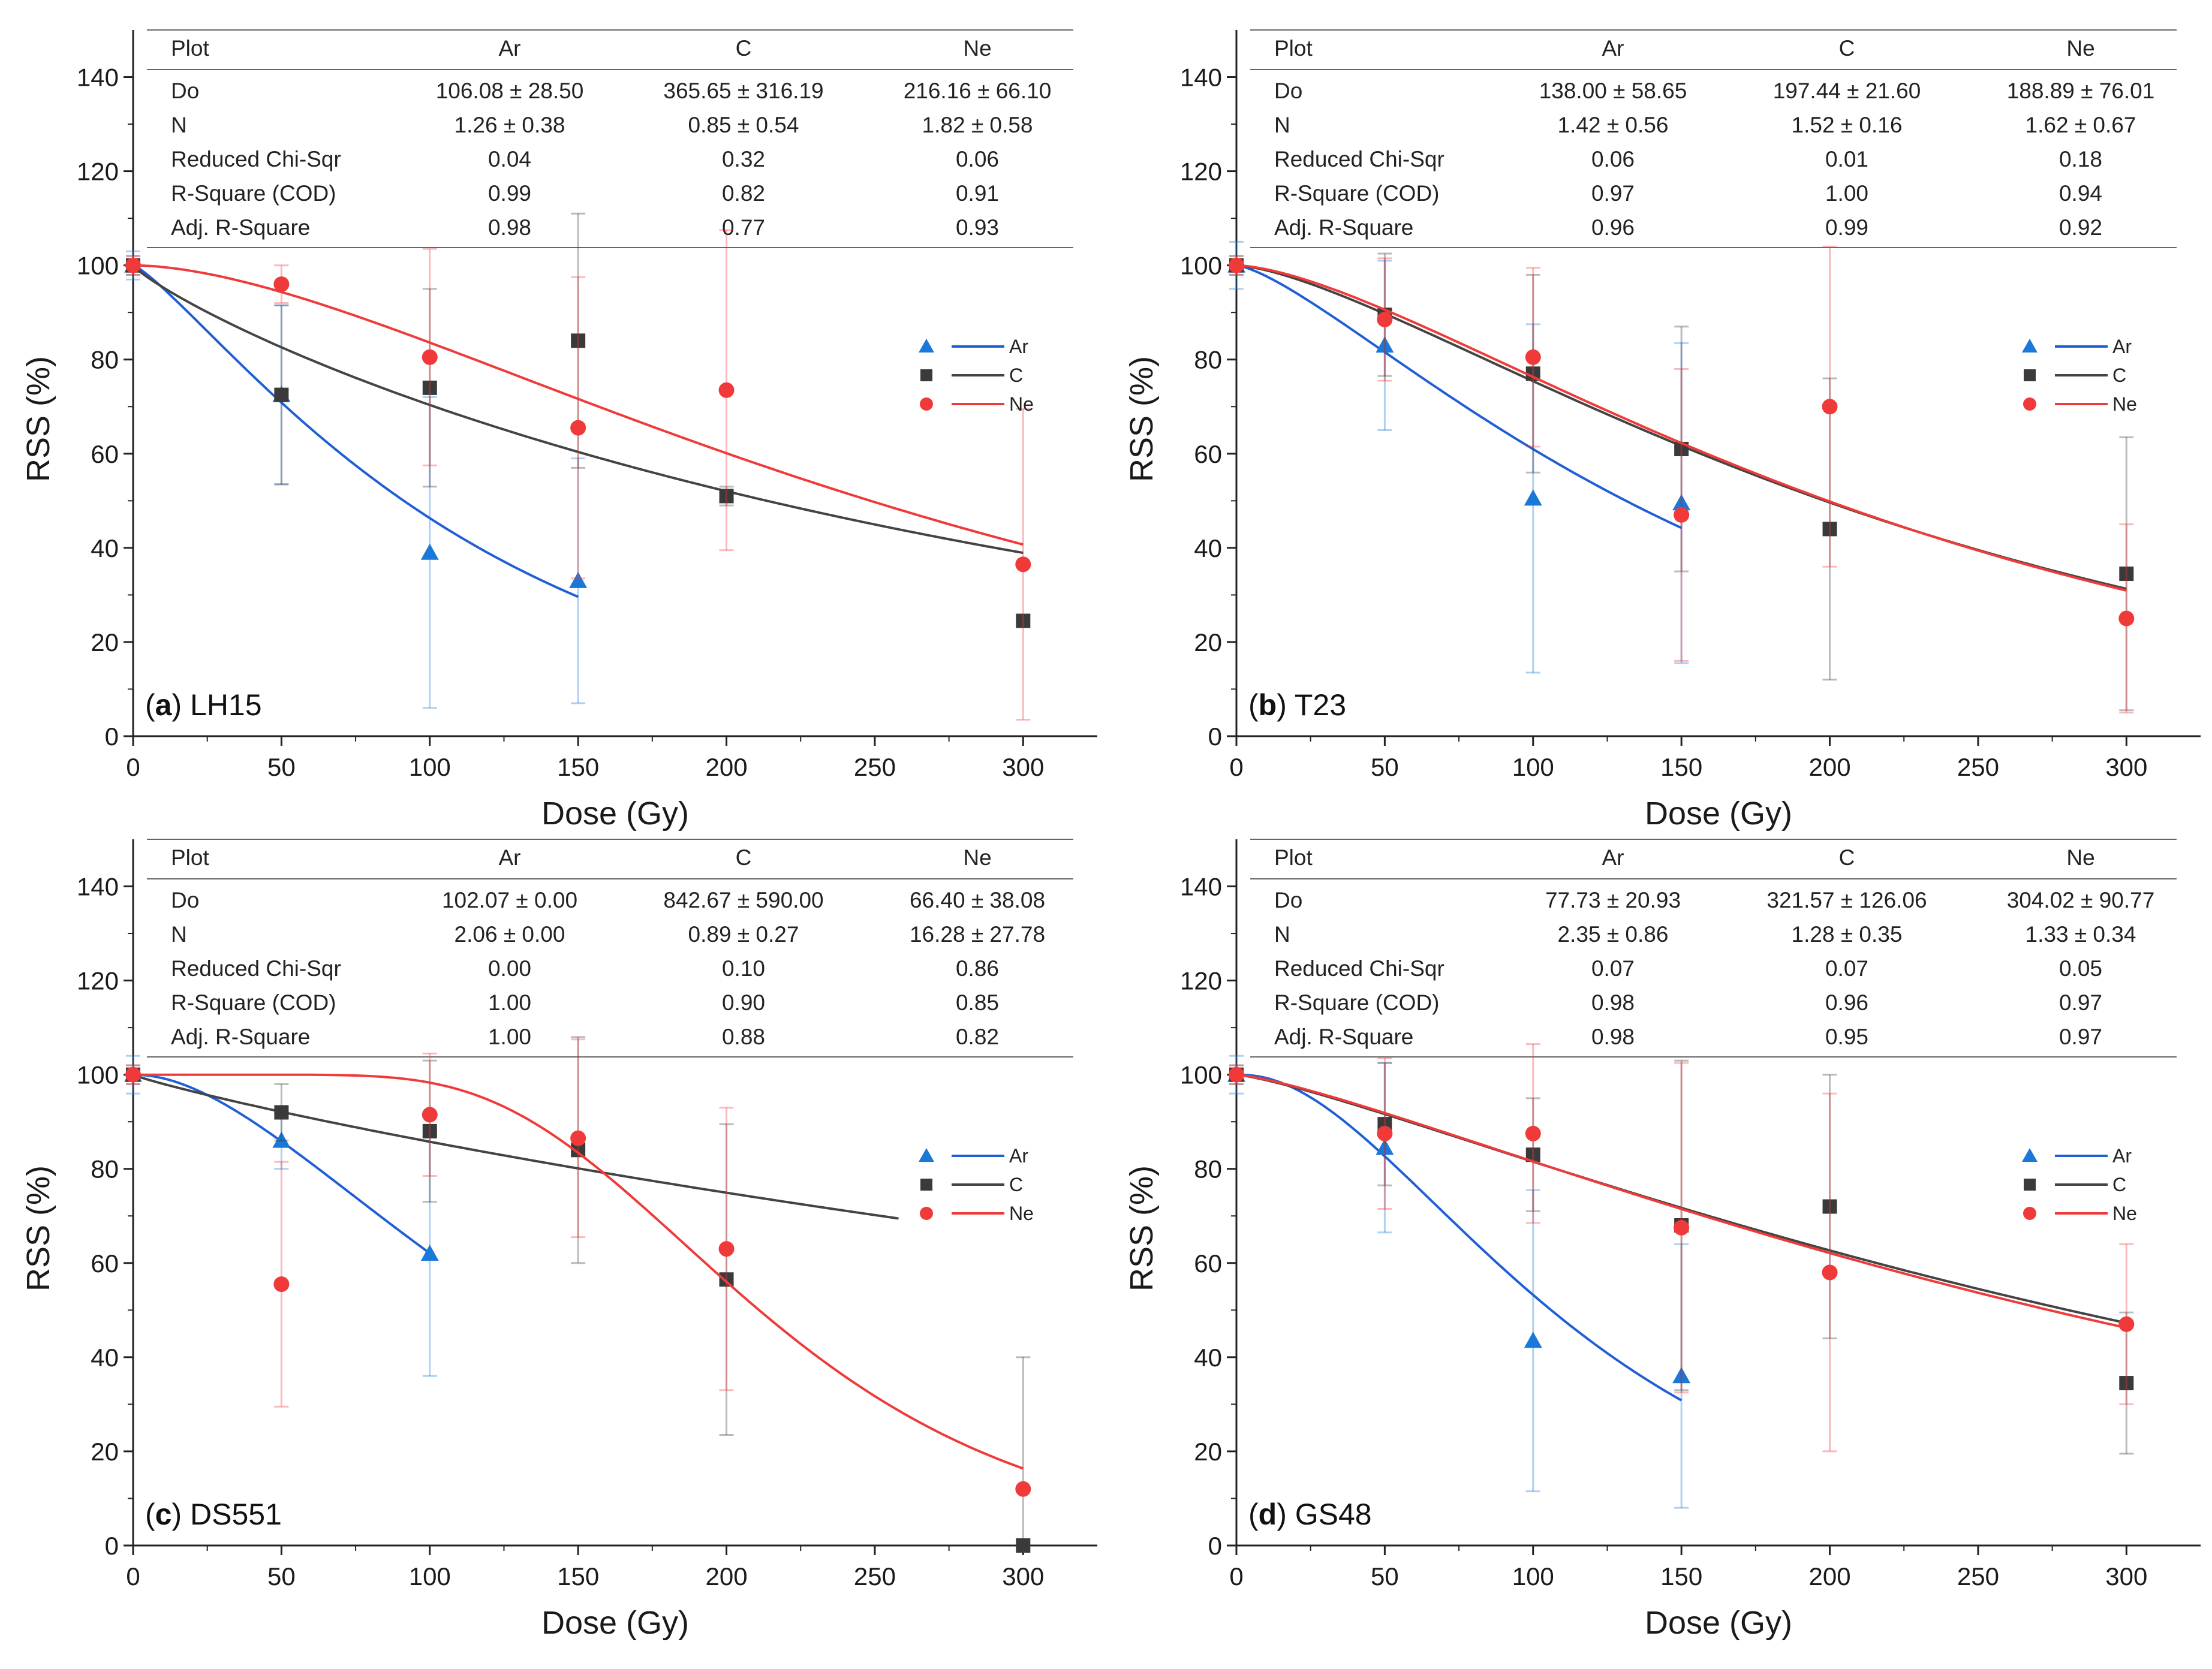 This screenshot has width=2212, height=1669. Describe the element at coordinates (510, 935) in the screenshot. I see `table-cell: 2.06 ± 0.00` at that location.